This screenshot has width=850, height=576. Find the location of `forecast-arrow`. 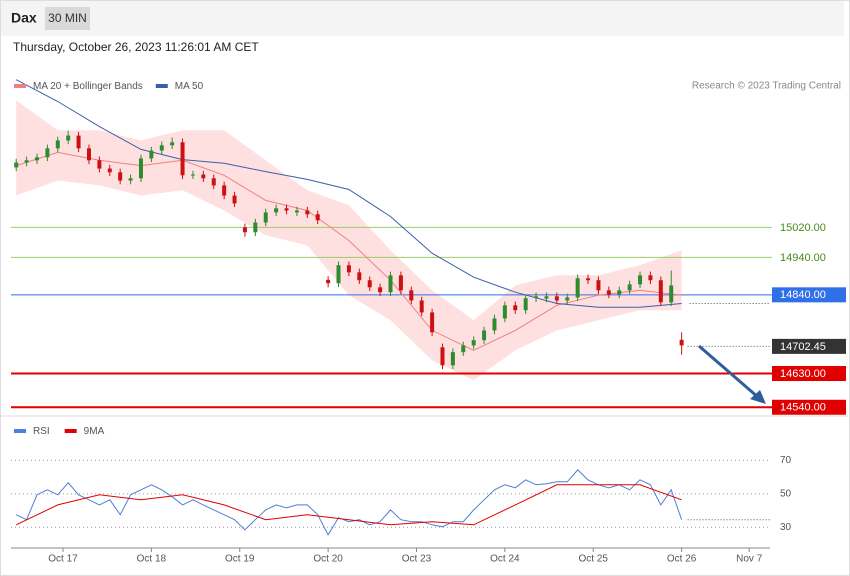

forecast-arrow is located at coordinates (729, 372).